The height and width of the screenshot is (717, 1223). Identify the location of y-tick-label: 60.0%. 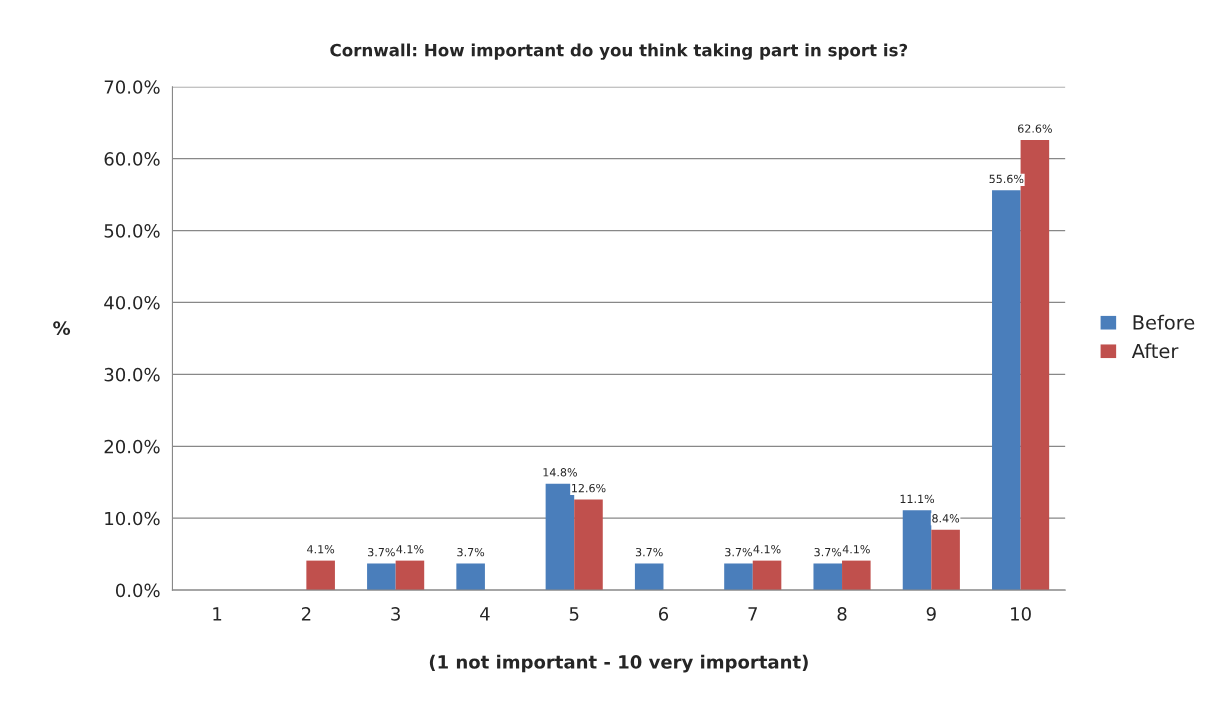
(132, 159).